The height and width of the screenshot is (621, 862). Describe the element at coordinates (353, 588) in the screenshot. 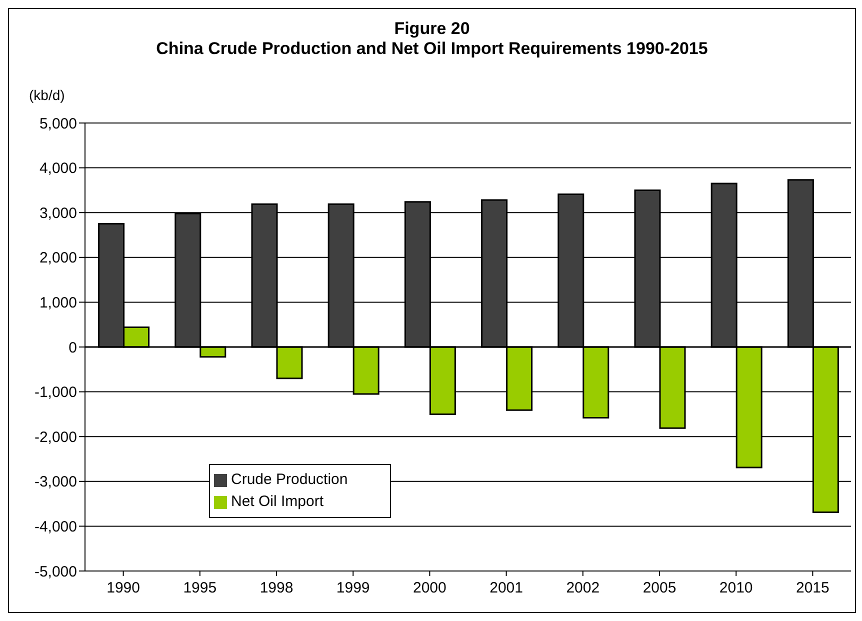

I see `x-tick-label: 1999` at that location.